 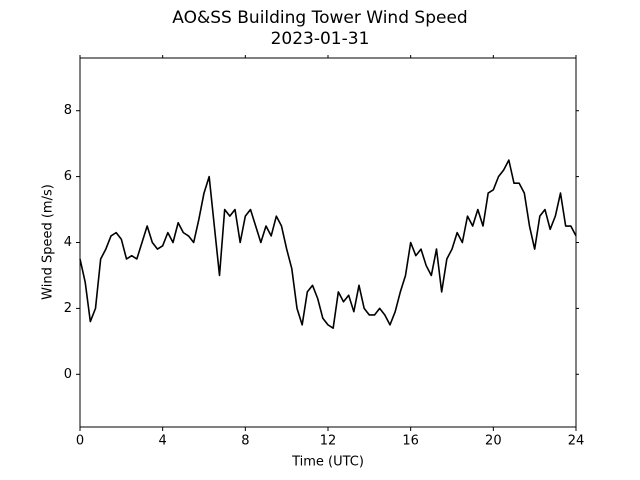 What do you see at coordinates (327, 462) in the screenshot?
I see `x-axis-label: Time (UTC)` at bounding box center [327, 462].